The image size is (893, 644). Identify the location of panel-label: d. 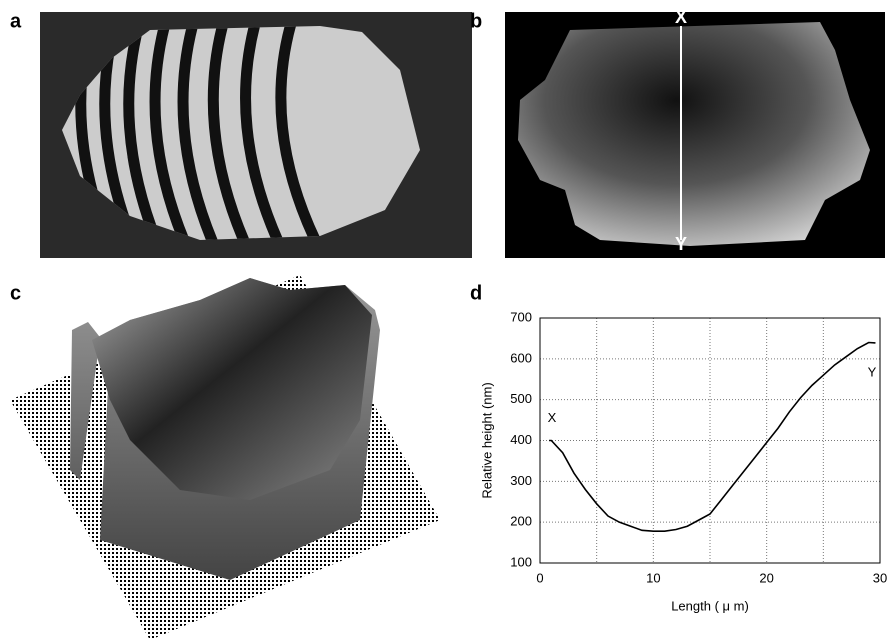
(476, 293).